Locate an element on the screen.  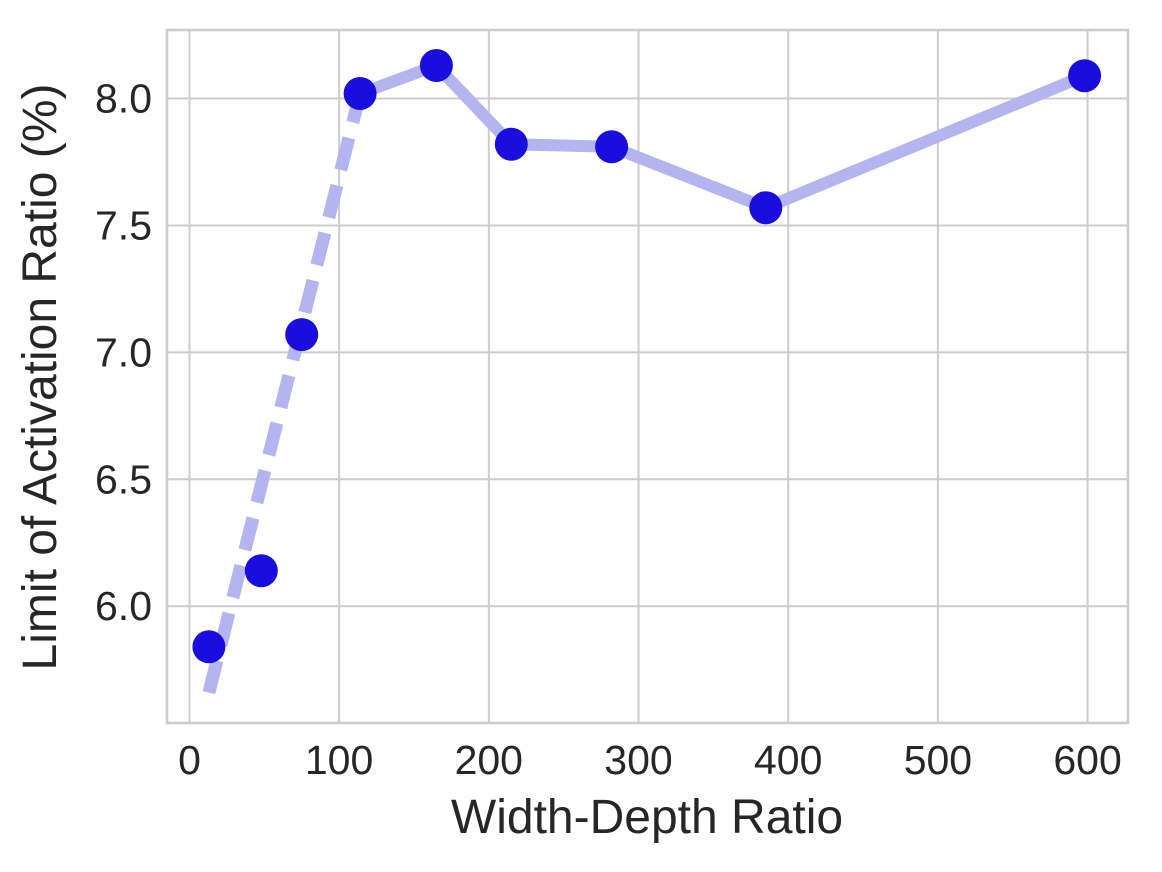
x-axis-label: Width-Depth Ratio is located at coordinates (647, 817).